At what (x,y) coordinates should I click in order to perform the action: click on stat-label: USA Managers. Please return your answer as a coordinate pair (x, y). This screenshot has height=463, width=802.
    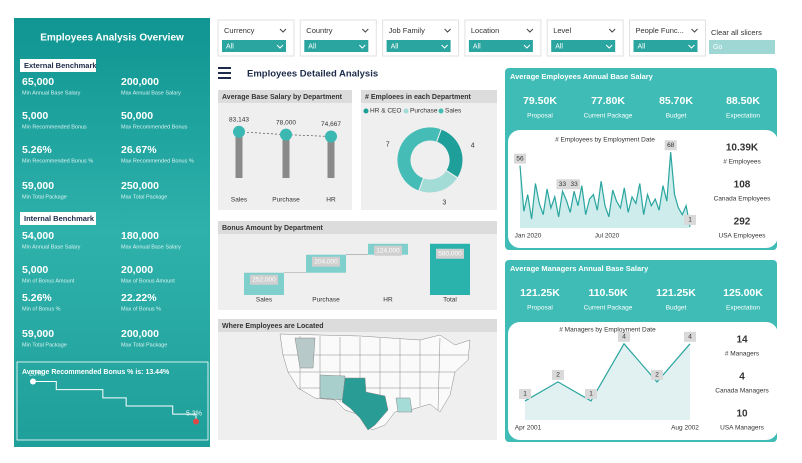
    Looking at the image, I should click on (742, 428).